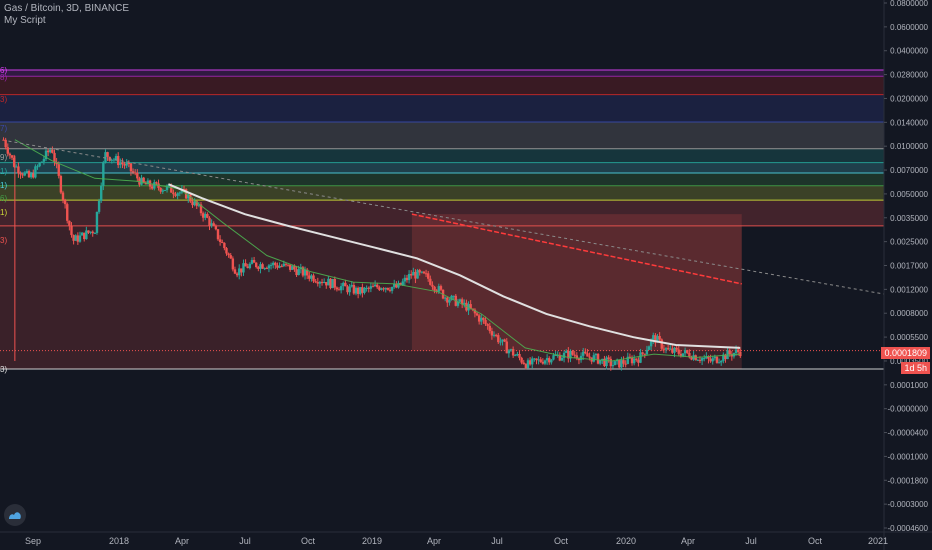 The width and height of the screenshot is (932, 550). I want to click on left-edge-labels: 6)8)3)7)9)1)1)6)1)3)3), so click(3, 220).